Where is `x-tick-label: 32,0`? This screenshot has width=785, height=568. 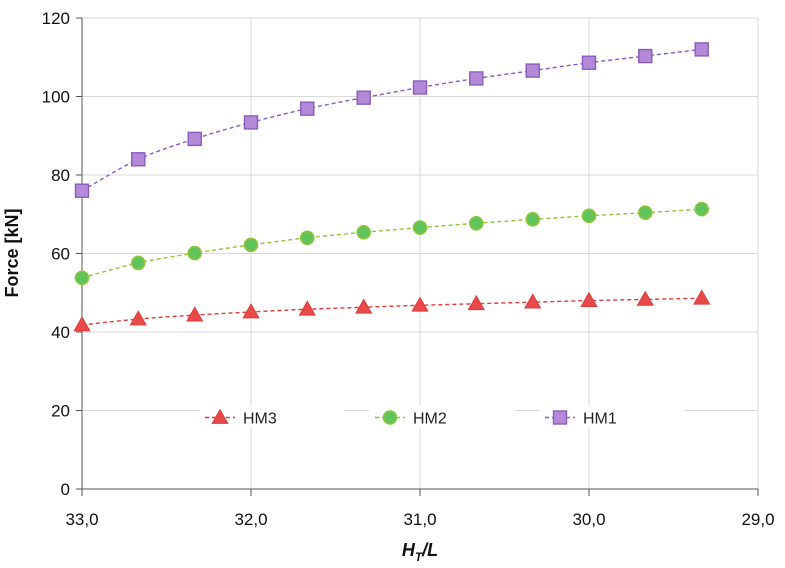 x-tick-label: 32,0 is located at coordinates (250, 519).